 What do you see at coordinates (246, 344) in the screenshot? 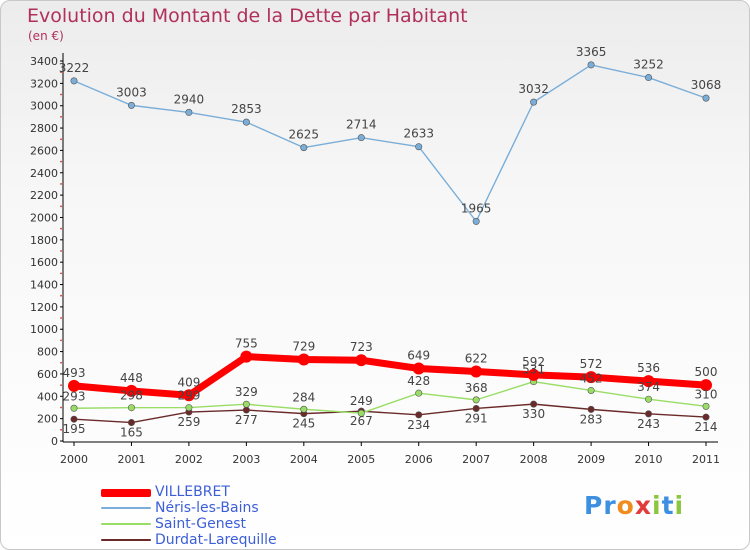
I see `data-label: 755` at bounding box center [246, 344].